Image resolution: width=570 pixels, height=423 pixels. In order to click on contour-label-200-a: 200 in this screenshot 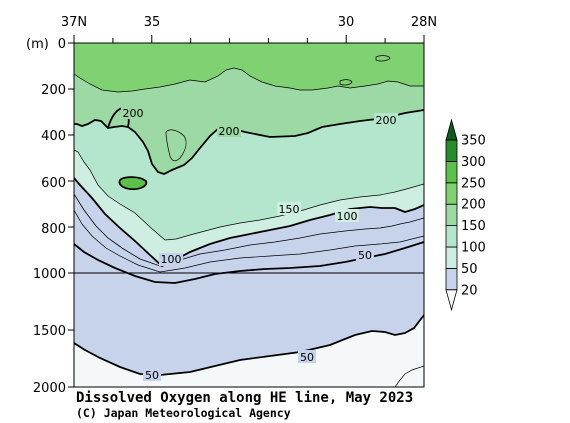, I will do `click(133, 113)`.